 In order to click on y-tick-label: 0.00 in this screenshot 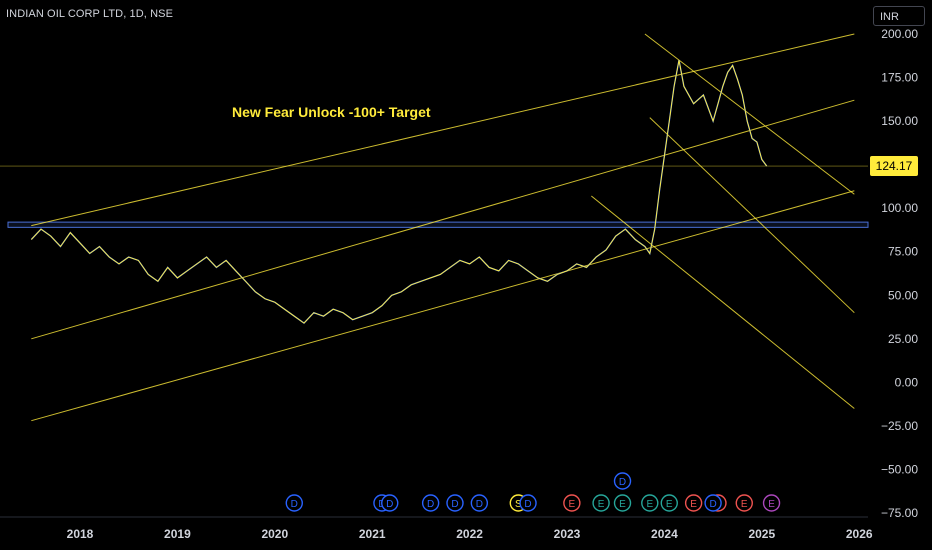, I will do `click(907, 382)`.